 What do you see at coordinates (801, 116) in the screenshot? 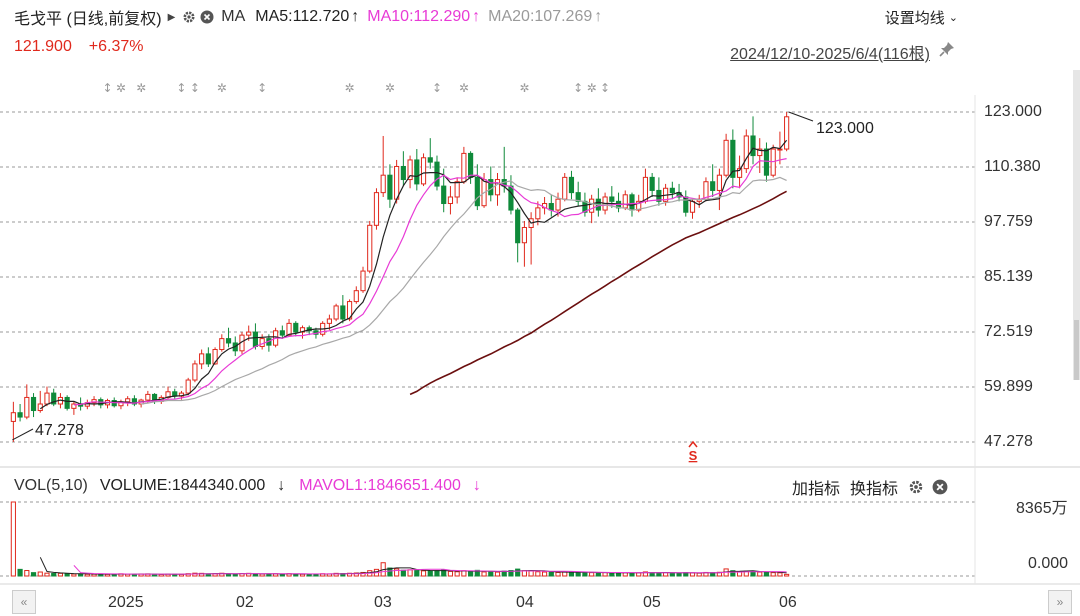
I see `max-arrow` at bounding box center [801, 116].